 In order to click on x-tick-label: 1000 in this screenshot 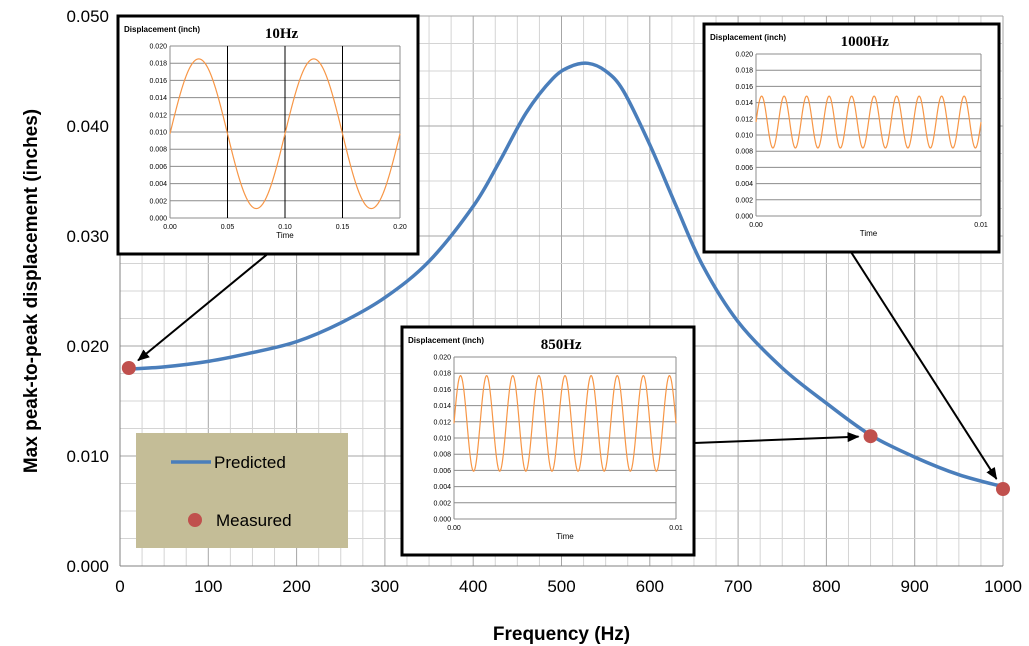, I will do `click(1003, 586)`.